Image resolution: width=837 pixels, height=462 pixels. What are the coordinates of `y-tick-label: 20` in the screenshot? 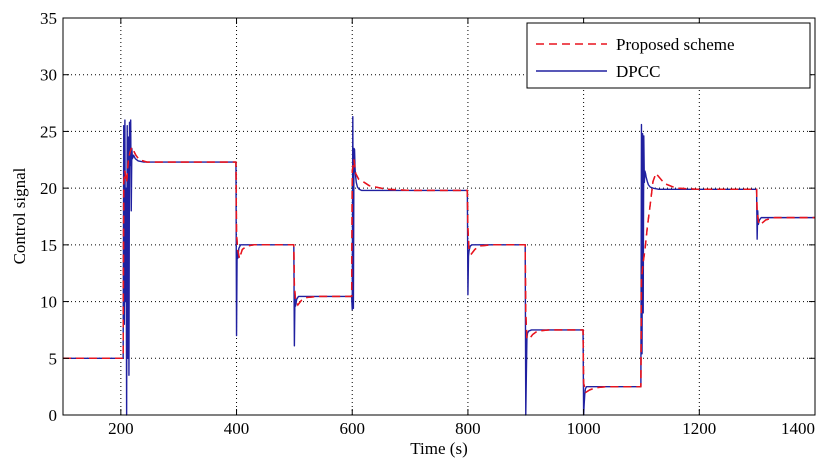 It's located at (48, 188).